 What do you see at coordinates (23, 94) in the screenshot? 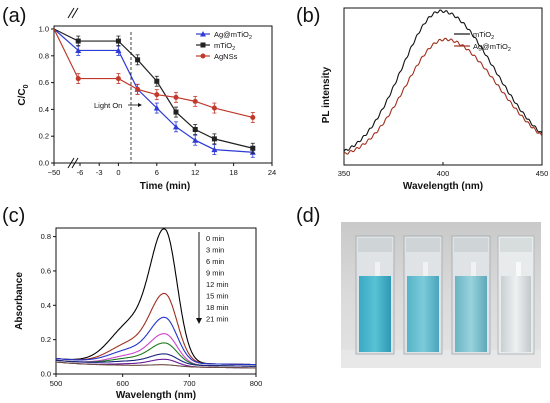
I see `chart-a-ylabel: C/C0` at bounding box center [23, 94].